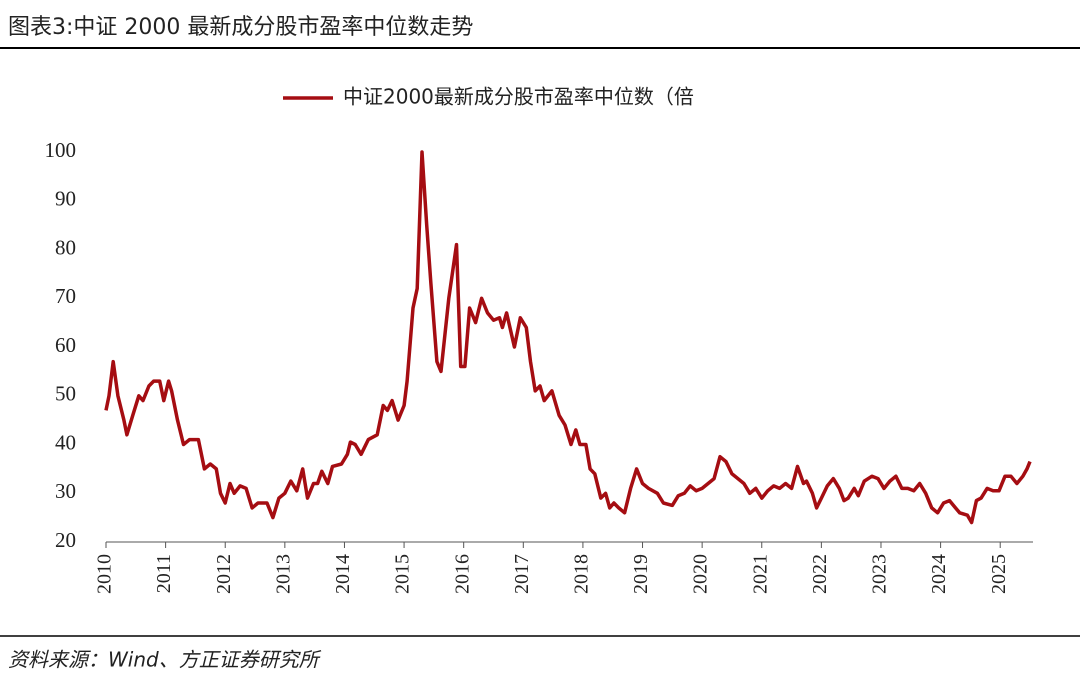  Describe the element at coordinates (462, 574) in the screenshot. I see `x-tick-label: 2016` at that location.